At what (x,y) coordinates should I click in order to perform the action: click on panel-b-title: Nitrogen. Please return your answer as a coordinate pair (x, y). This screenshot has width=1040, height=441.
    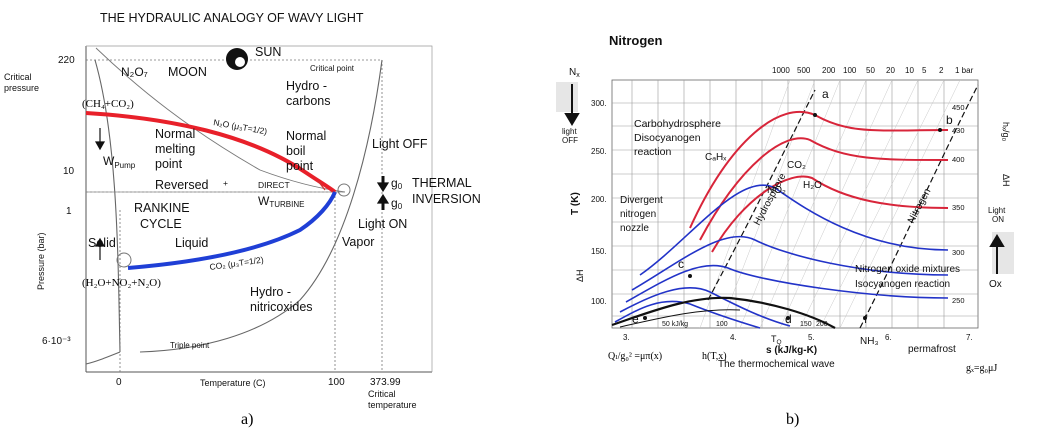
    Looking at the image, I should click on (636, 40).